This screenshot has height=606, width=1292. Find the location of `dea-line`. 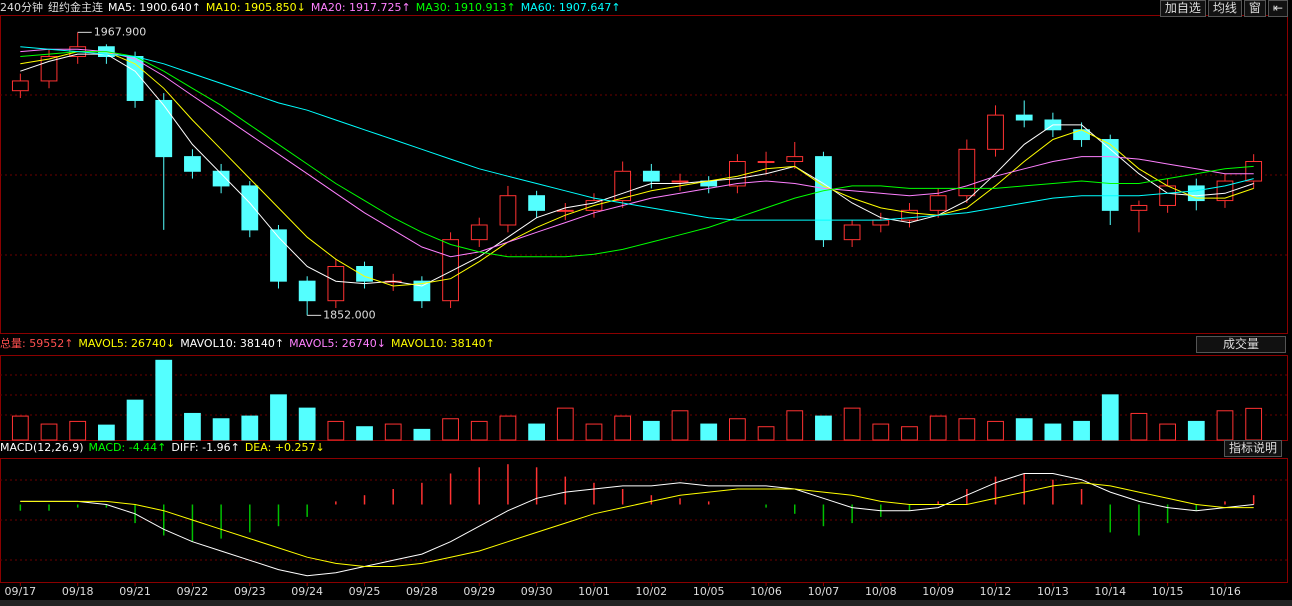

dea-line is located at coordinates (637, 524).